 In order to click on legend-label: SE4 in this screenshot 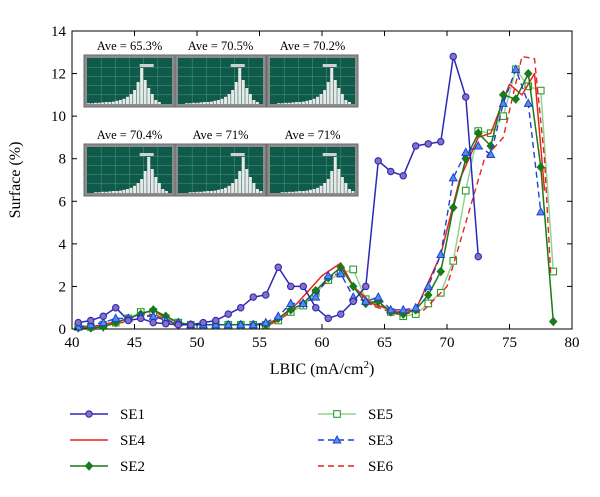, I will do `click(133, 441)`.